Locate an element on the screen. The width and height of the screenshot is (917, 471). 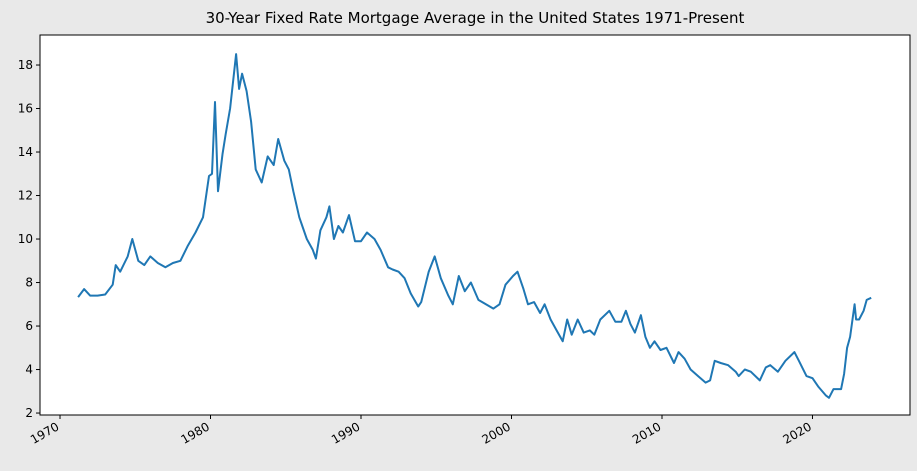
x-tick-label: 2020 is located at coordinates (797, 432).